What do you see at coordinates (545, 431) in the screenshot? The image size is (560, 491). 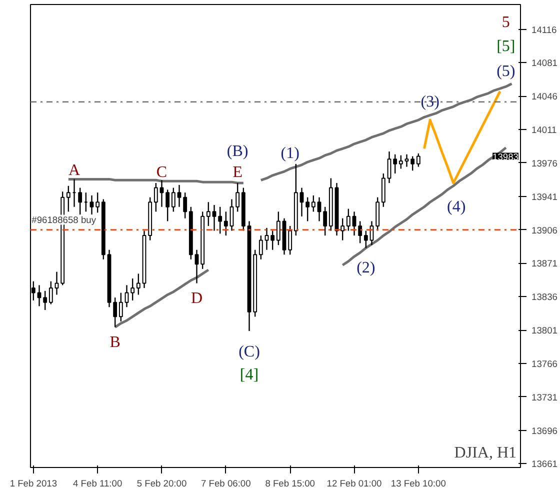 I see `y-tick-label: 13696` at bounding box center [545, 431].